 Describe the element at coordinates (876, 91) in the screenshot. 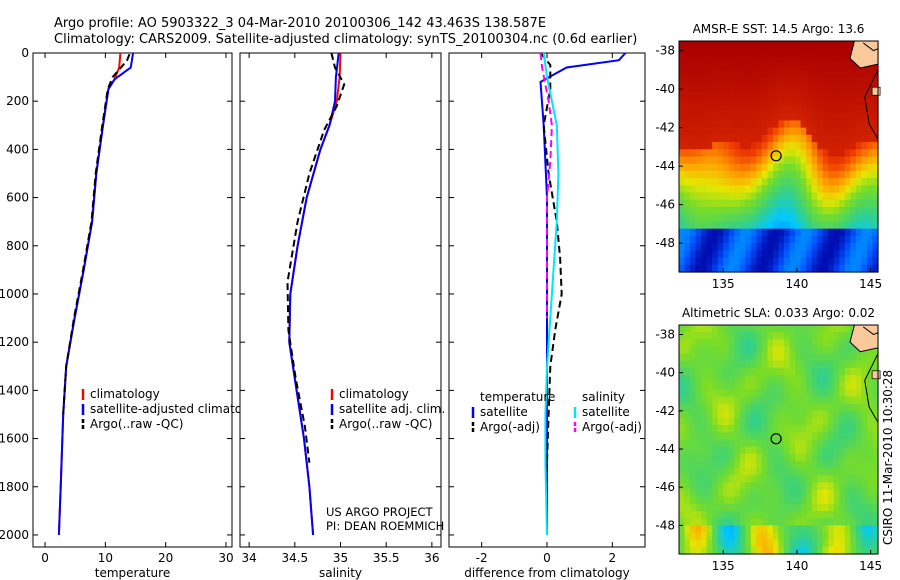

I see `island` at that location.